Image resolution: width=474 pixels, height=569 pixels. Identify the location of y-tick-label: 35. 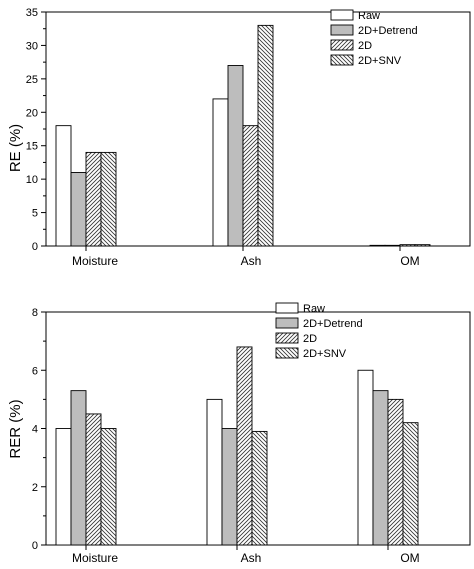
(32, 13).